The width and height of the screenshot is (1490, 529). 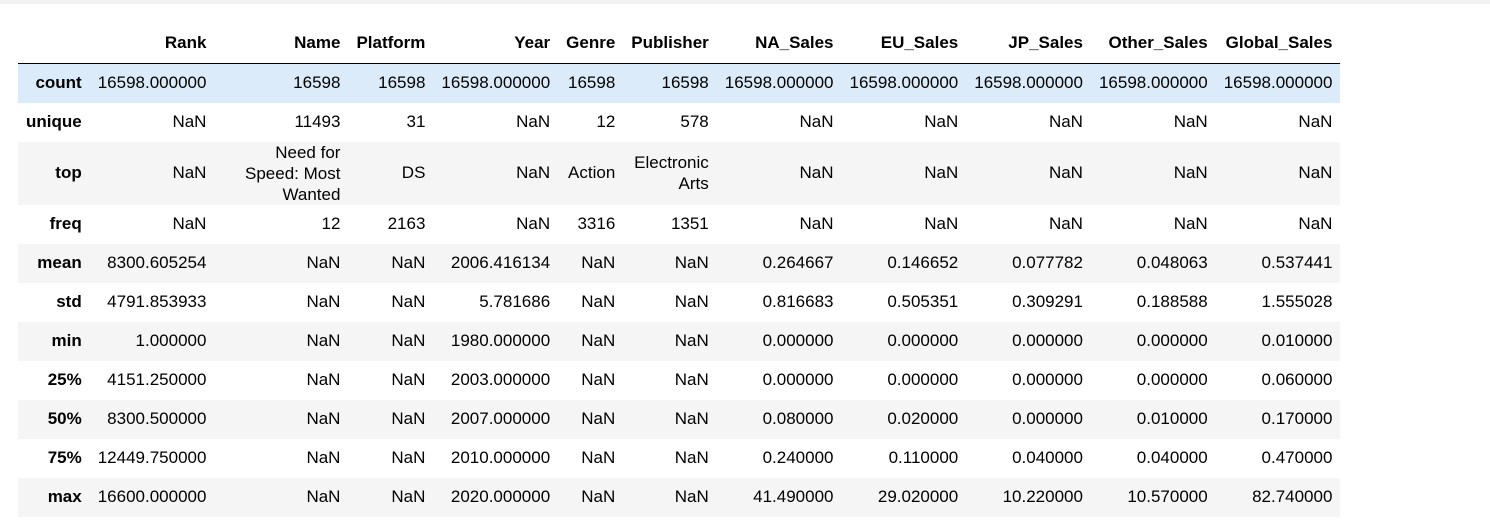 I want to click on table-cell: Need for Speed: Most Wanted, so click(x=293, y=173).